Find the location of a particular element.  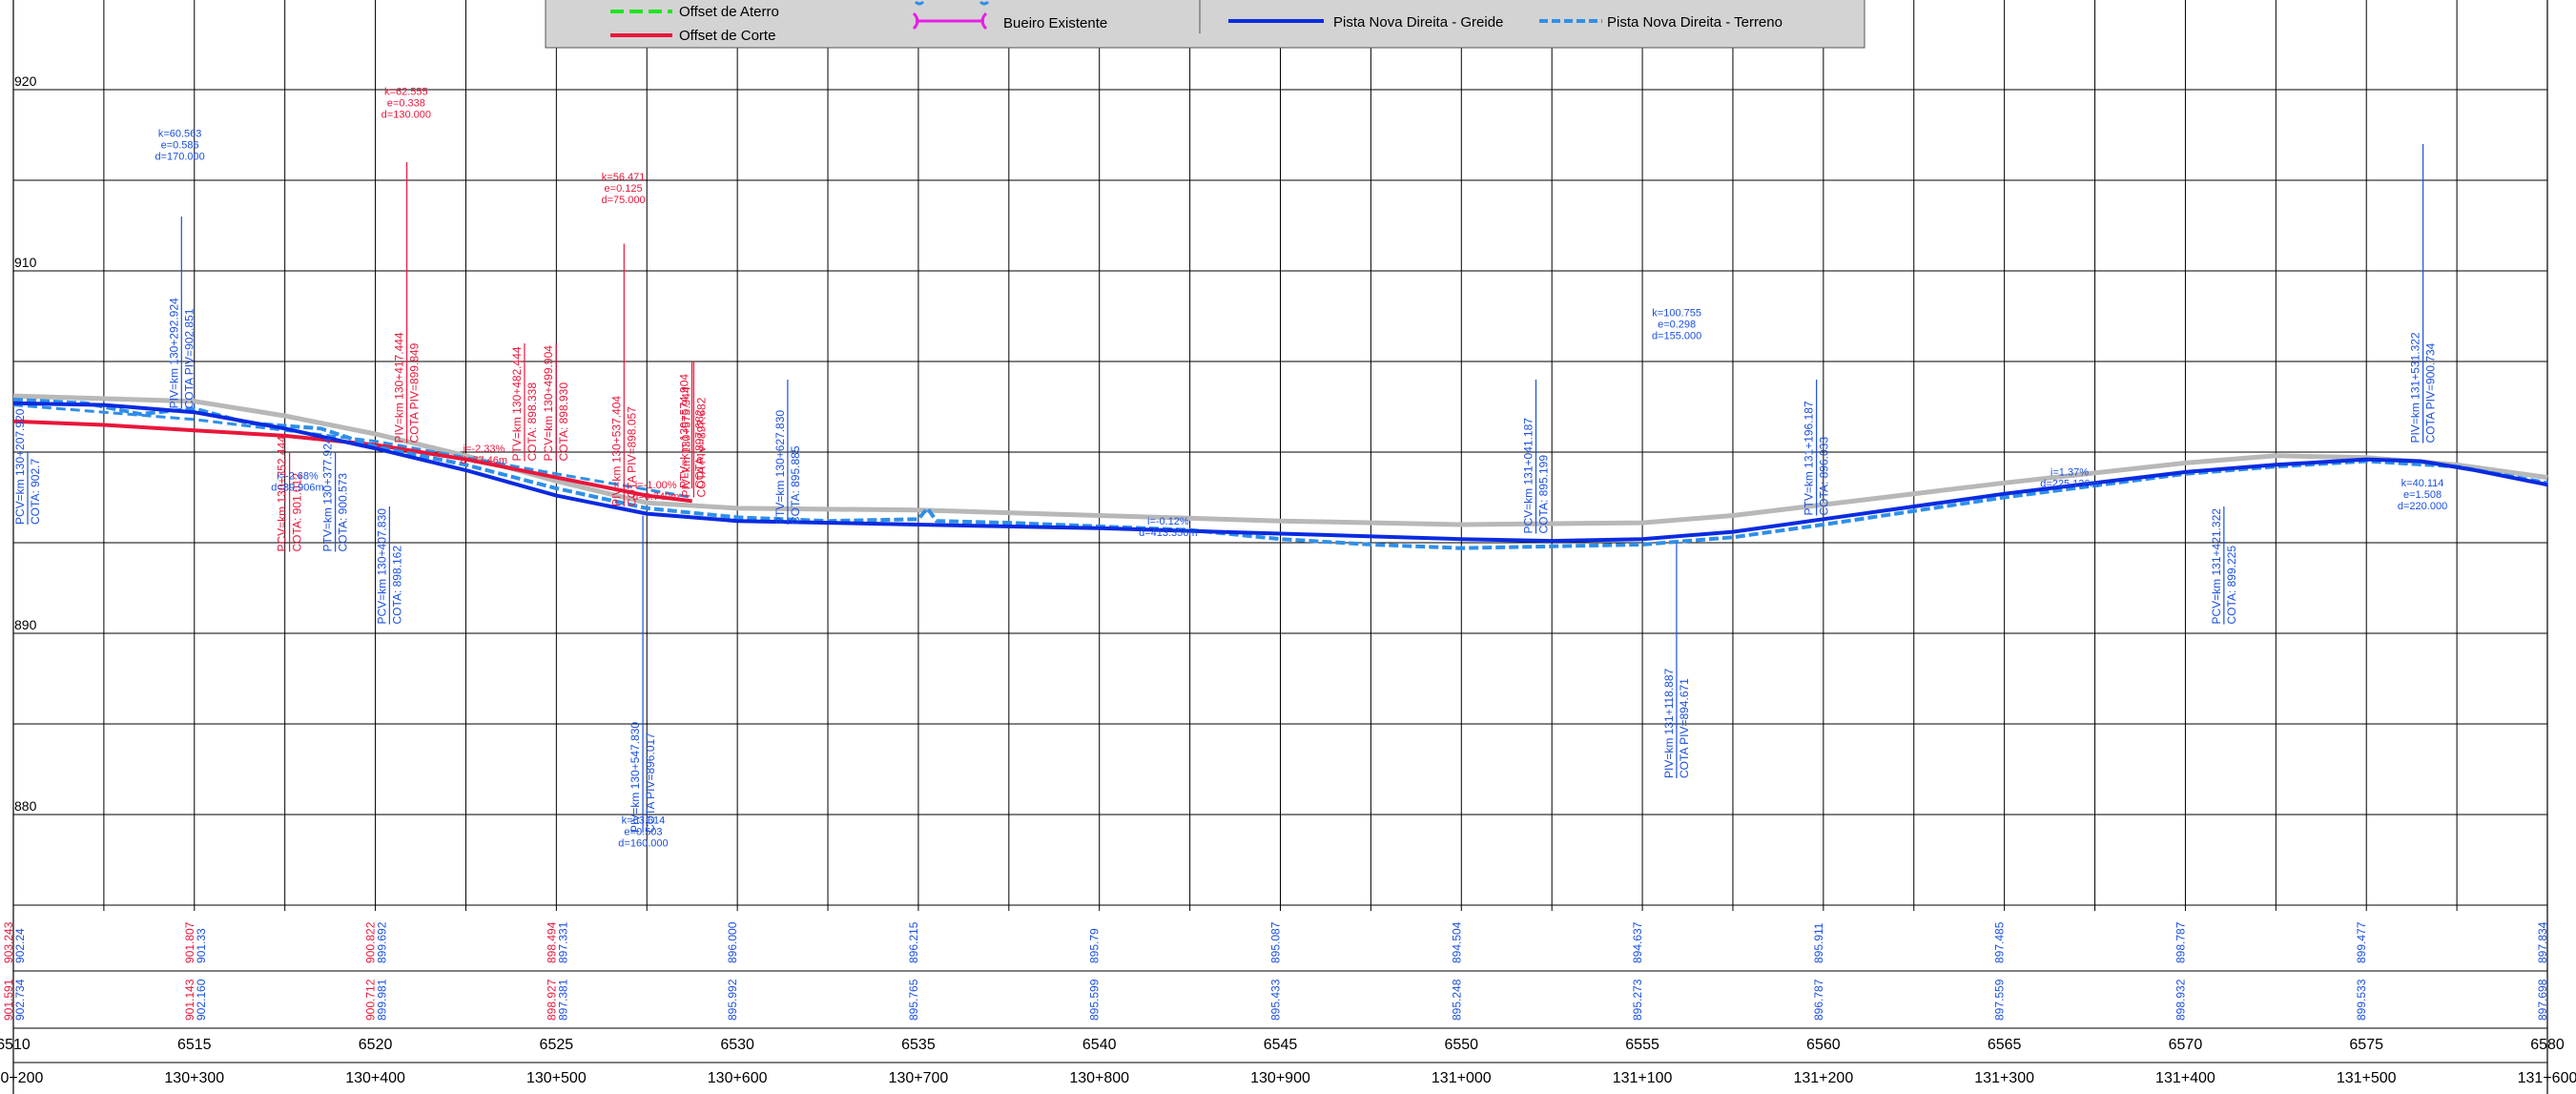

vertical-marker-elevation: COTA PIV=897.682 is located at coordinates (701, 447).